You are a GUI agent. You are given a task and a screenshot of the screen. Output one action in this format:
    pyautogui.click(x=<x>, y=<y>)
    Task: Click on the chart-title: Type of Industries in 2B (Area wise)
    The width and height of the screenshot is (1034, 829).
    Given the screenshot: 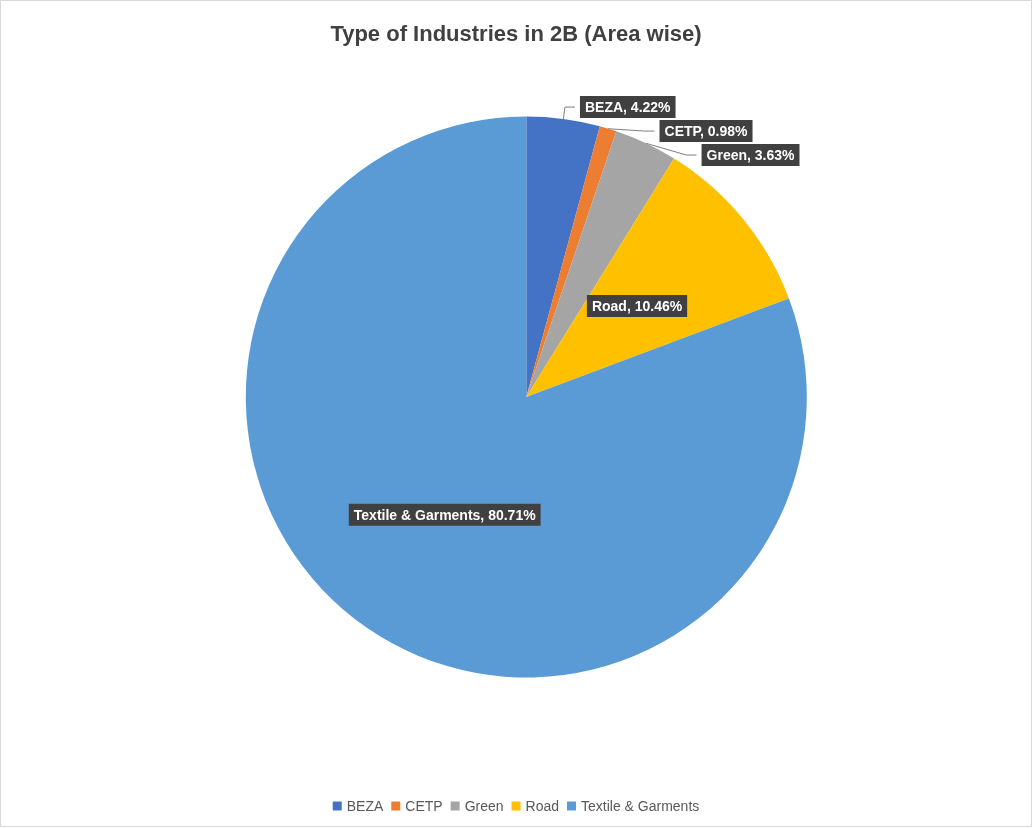 What is the action you would take?
    pyautogui.click(x=516, y=33)
    